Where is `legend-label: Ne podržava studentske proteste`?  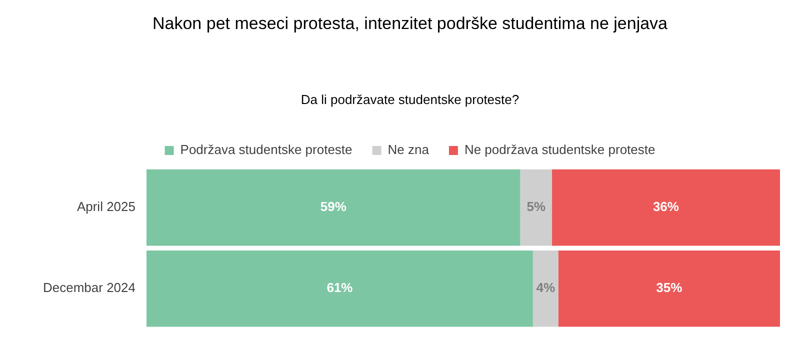
legend-label: Ne podržava studentske proteste is located at coordinates (560, 150).